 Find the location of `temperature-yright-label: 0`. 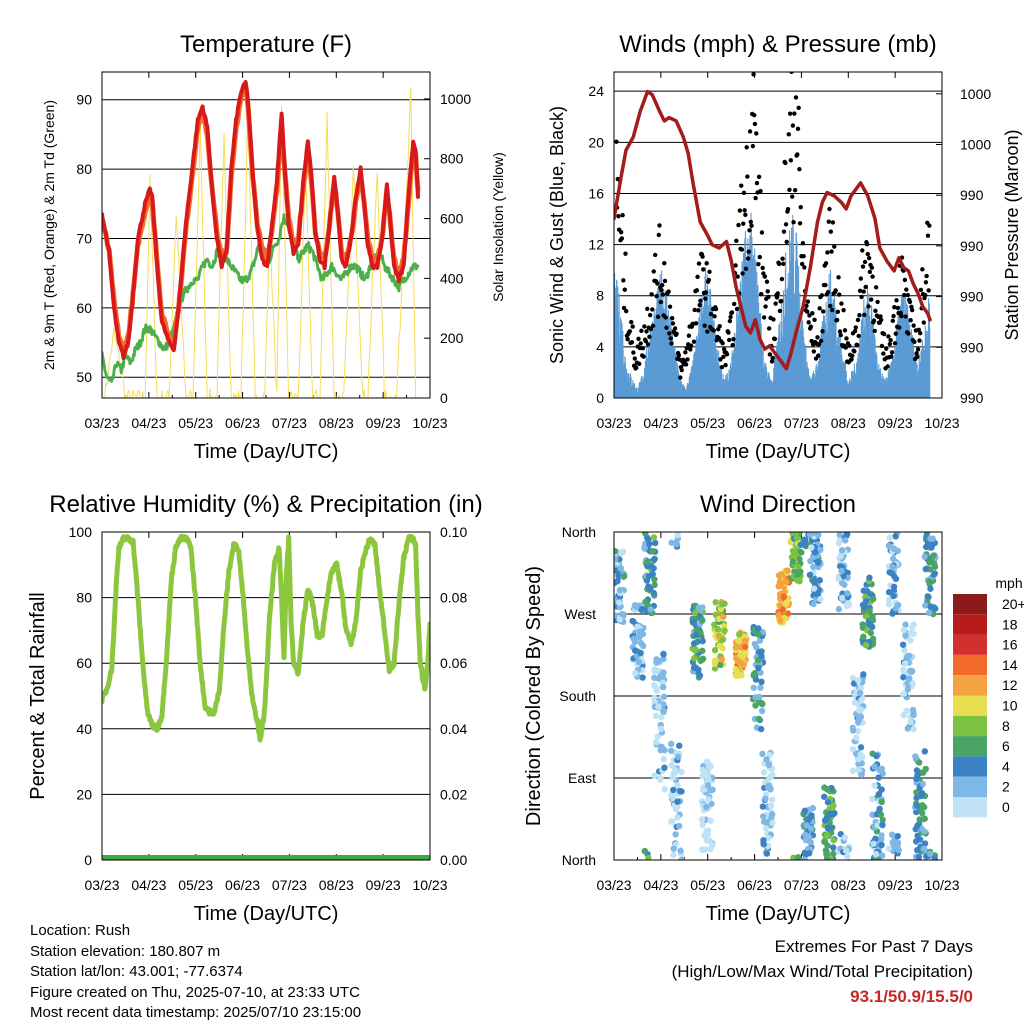

temperature-yright-label: 0 is located at coordinates (444, 398).